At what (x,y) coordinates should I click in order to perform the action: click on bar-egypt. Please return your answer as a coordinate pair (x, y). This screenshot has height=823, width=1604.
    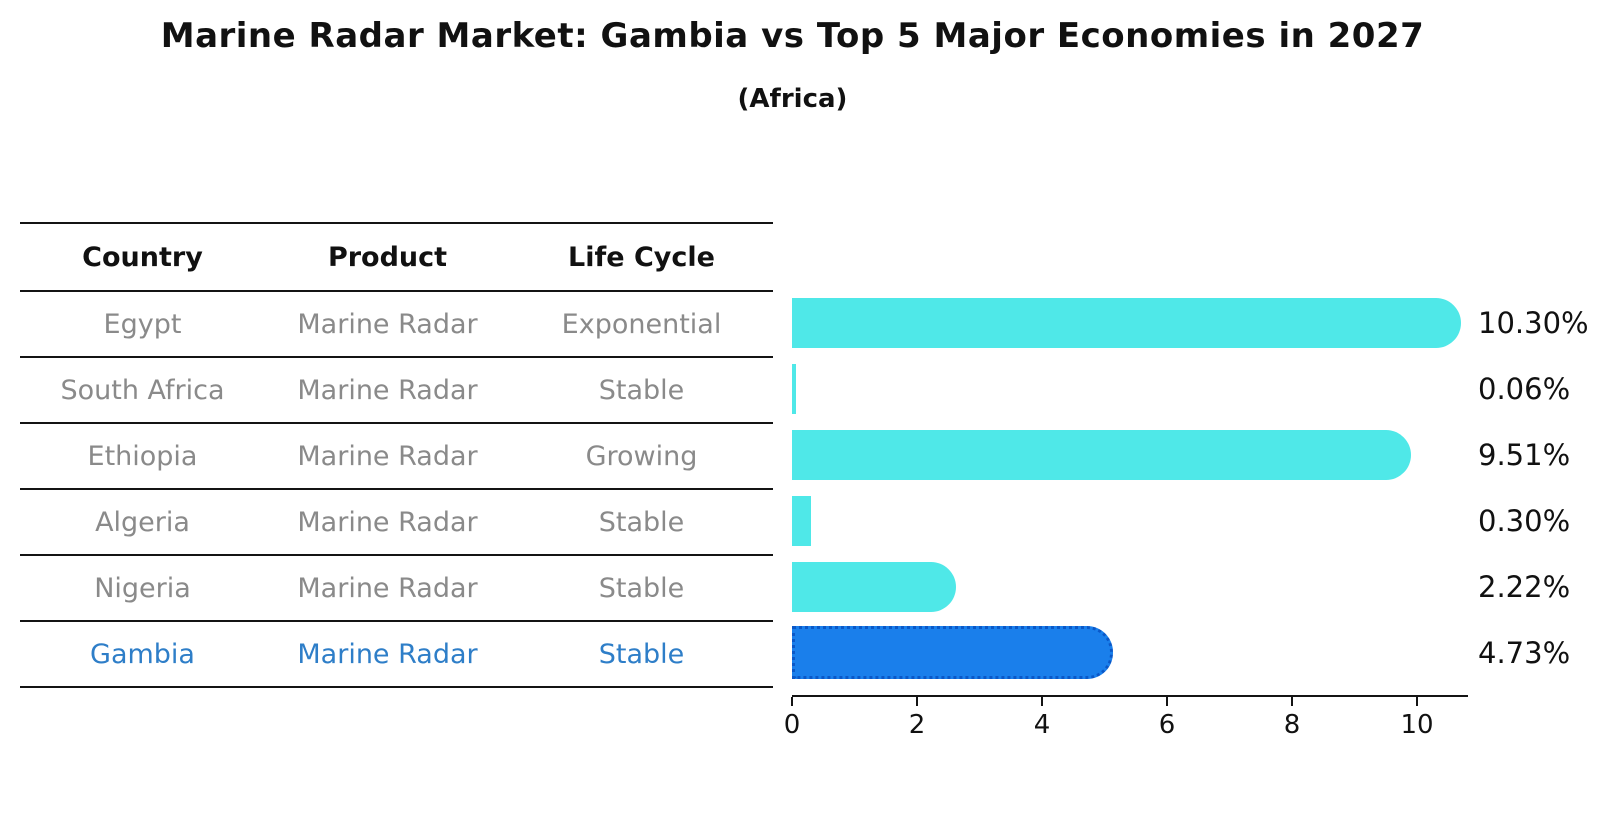
    Looking at the image, I should click on (1126, 323).